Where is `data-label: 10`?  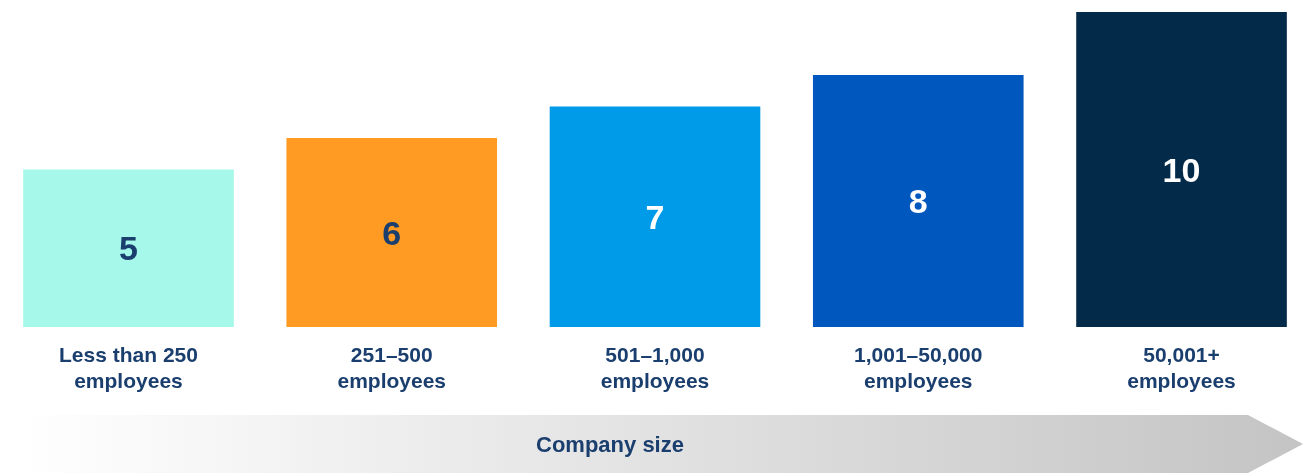 data-label: 10 is located at coordinates (1181, 169).